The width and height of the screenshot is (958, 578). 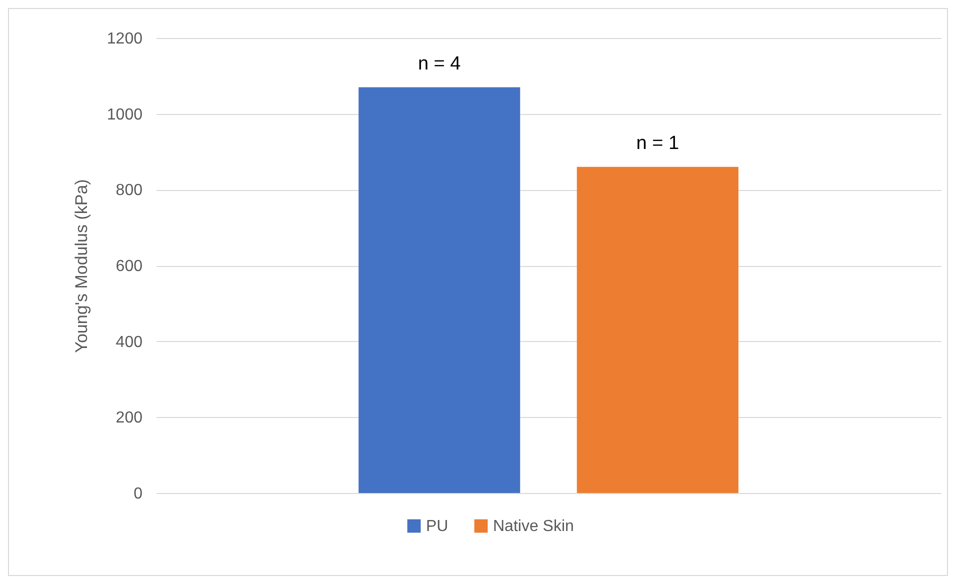 What do you see at coordinates (138, 494) in the screenshot?
I see `y-tick-label: 0` at bounding box center [138, 494].